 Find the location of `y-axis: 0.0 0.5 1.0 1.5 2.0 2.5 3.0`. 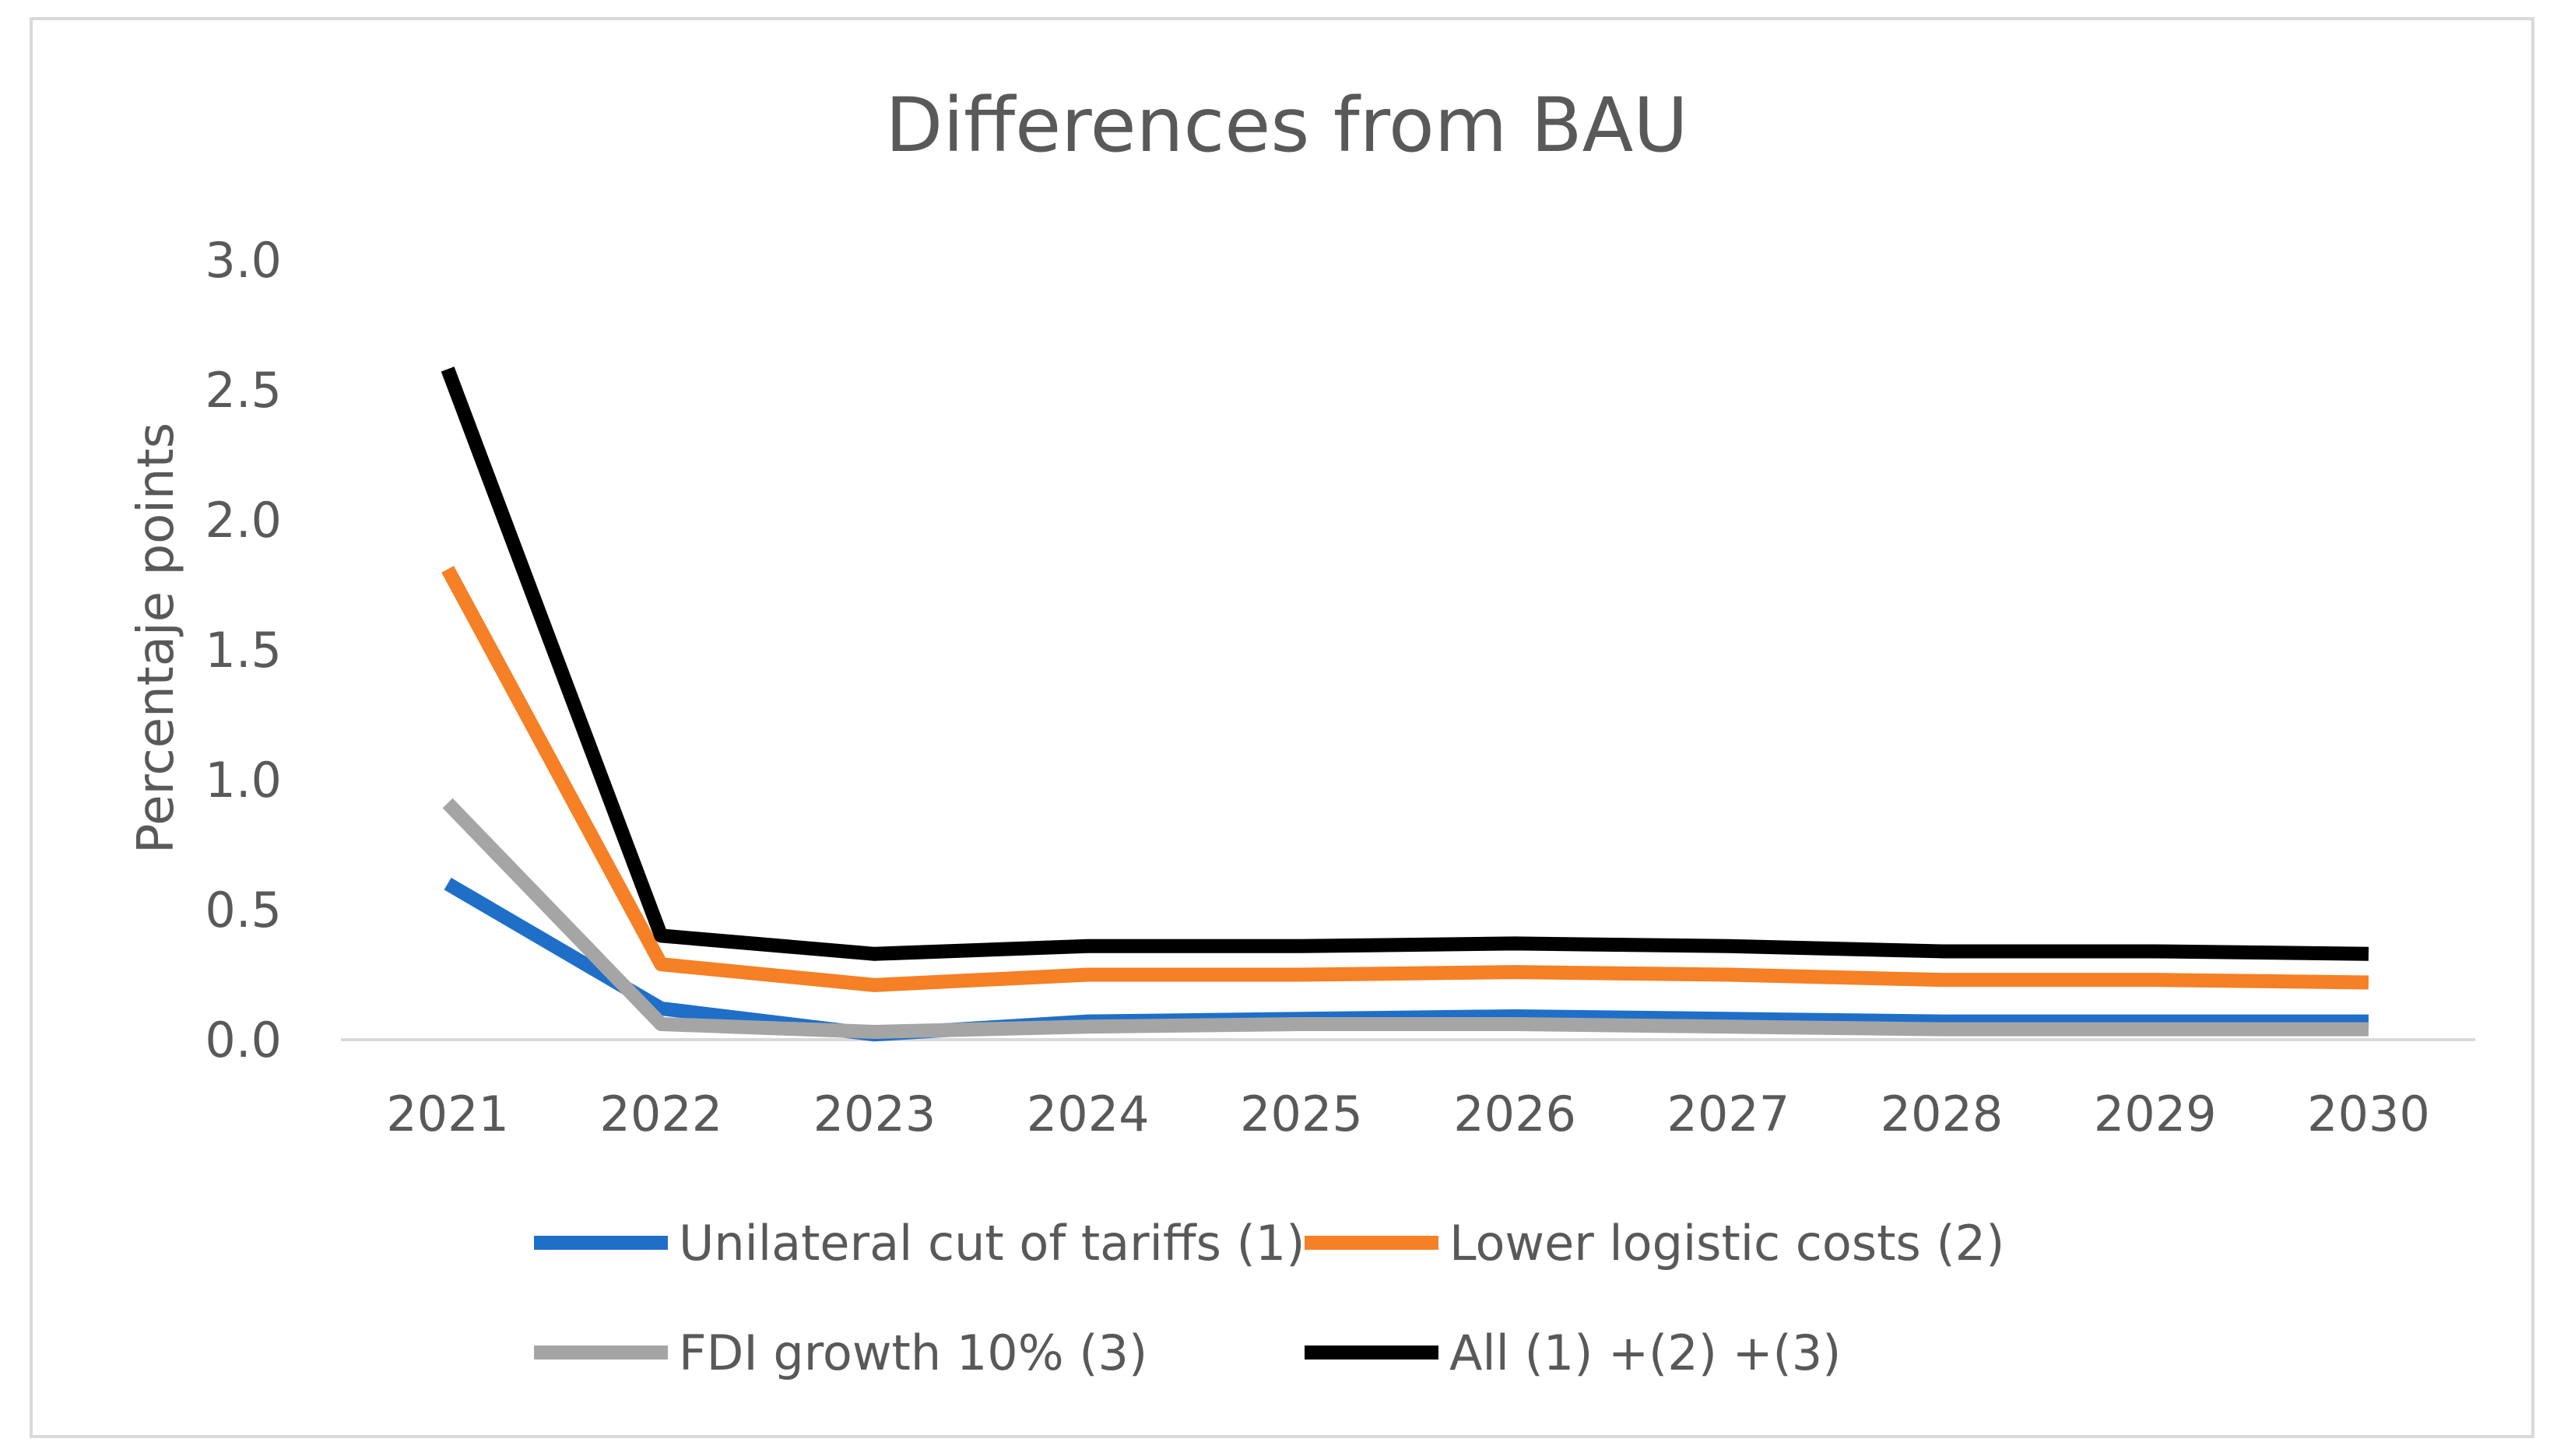

y-axis: 0.0 0.5 1.0 1.5 2.0 2.5 3.0 is located at coordinates (243, 650).